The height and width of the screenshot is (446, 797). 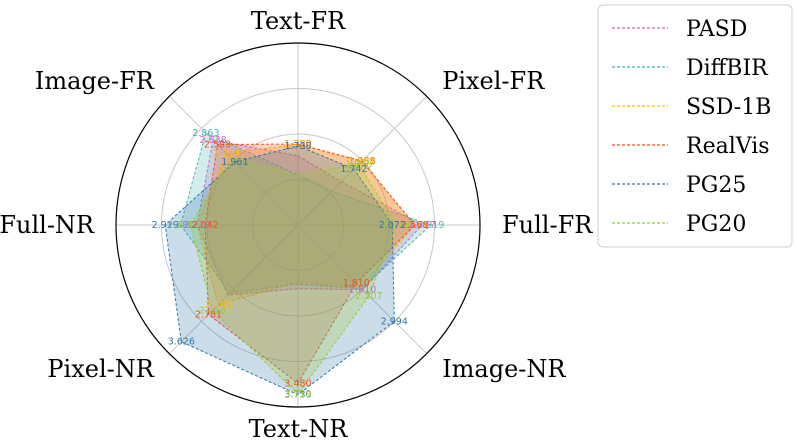 I want to click on data-label: 2.781, so click(x=208, y=315).